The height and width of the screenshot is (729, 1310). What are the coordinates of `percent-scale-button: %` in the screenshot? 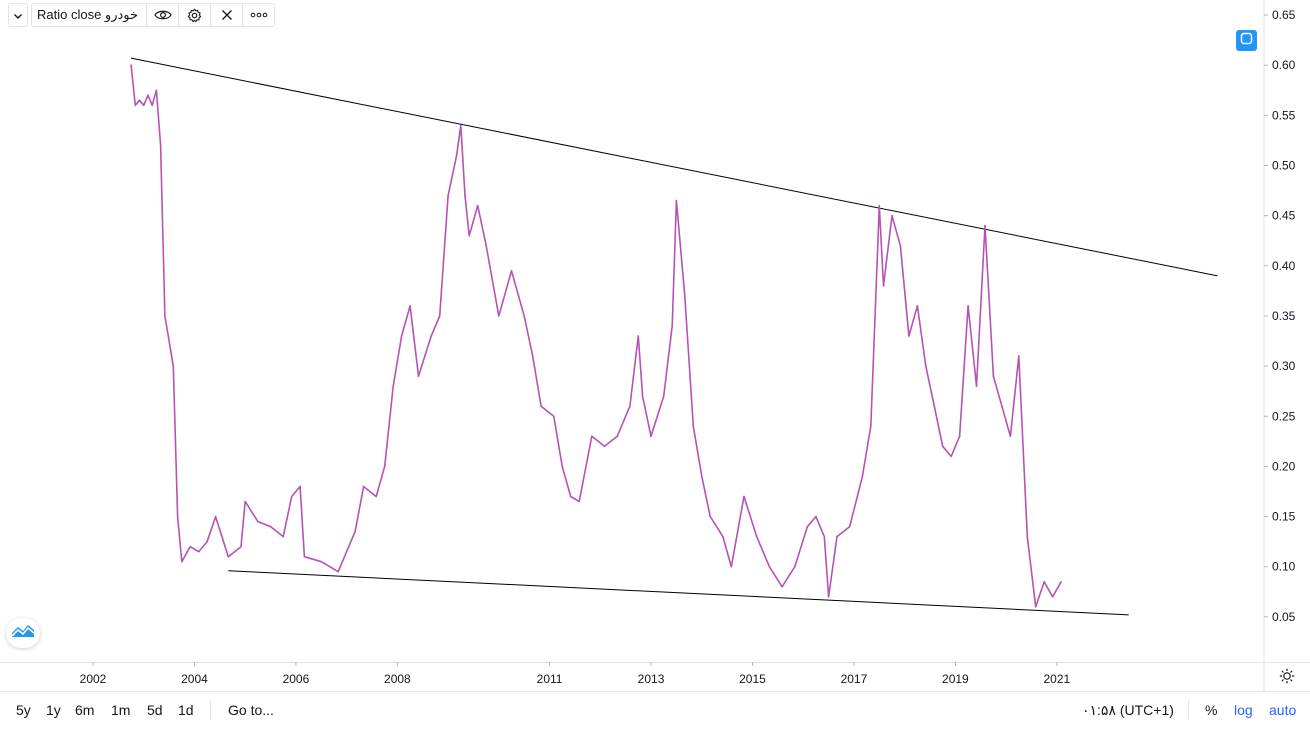 It's located at (1211, 710).